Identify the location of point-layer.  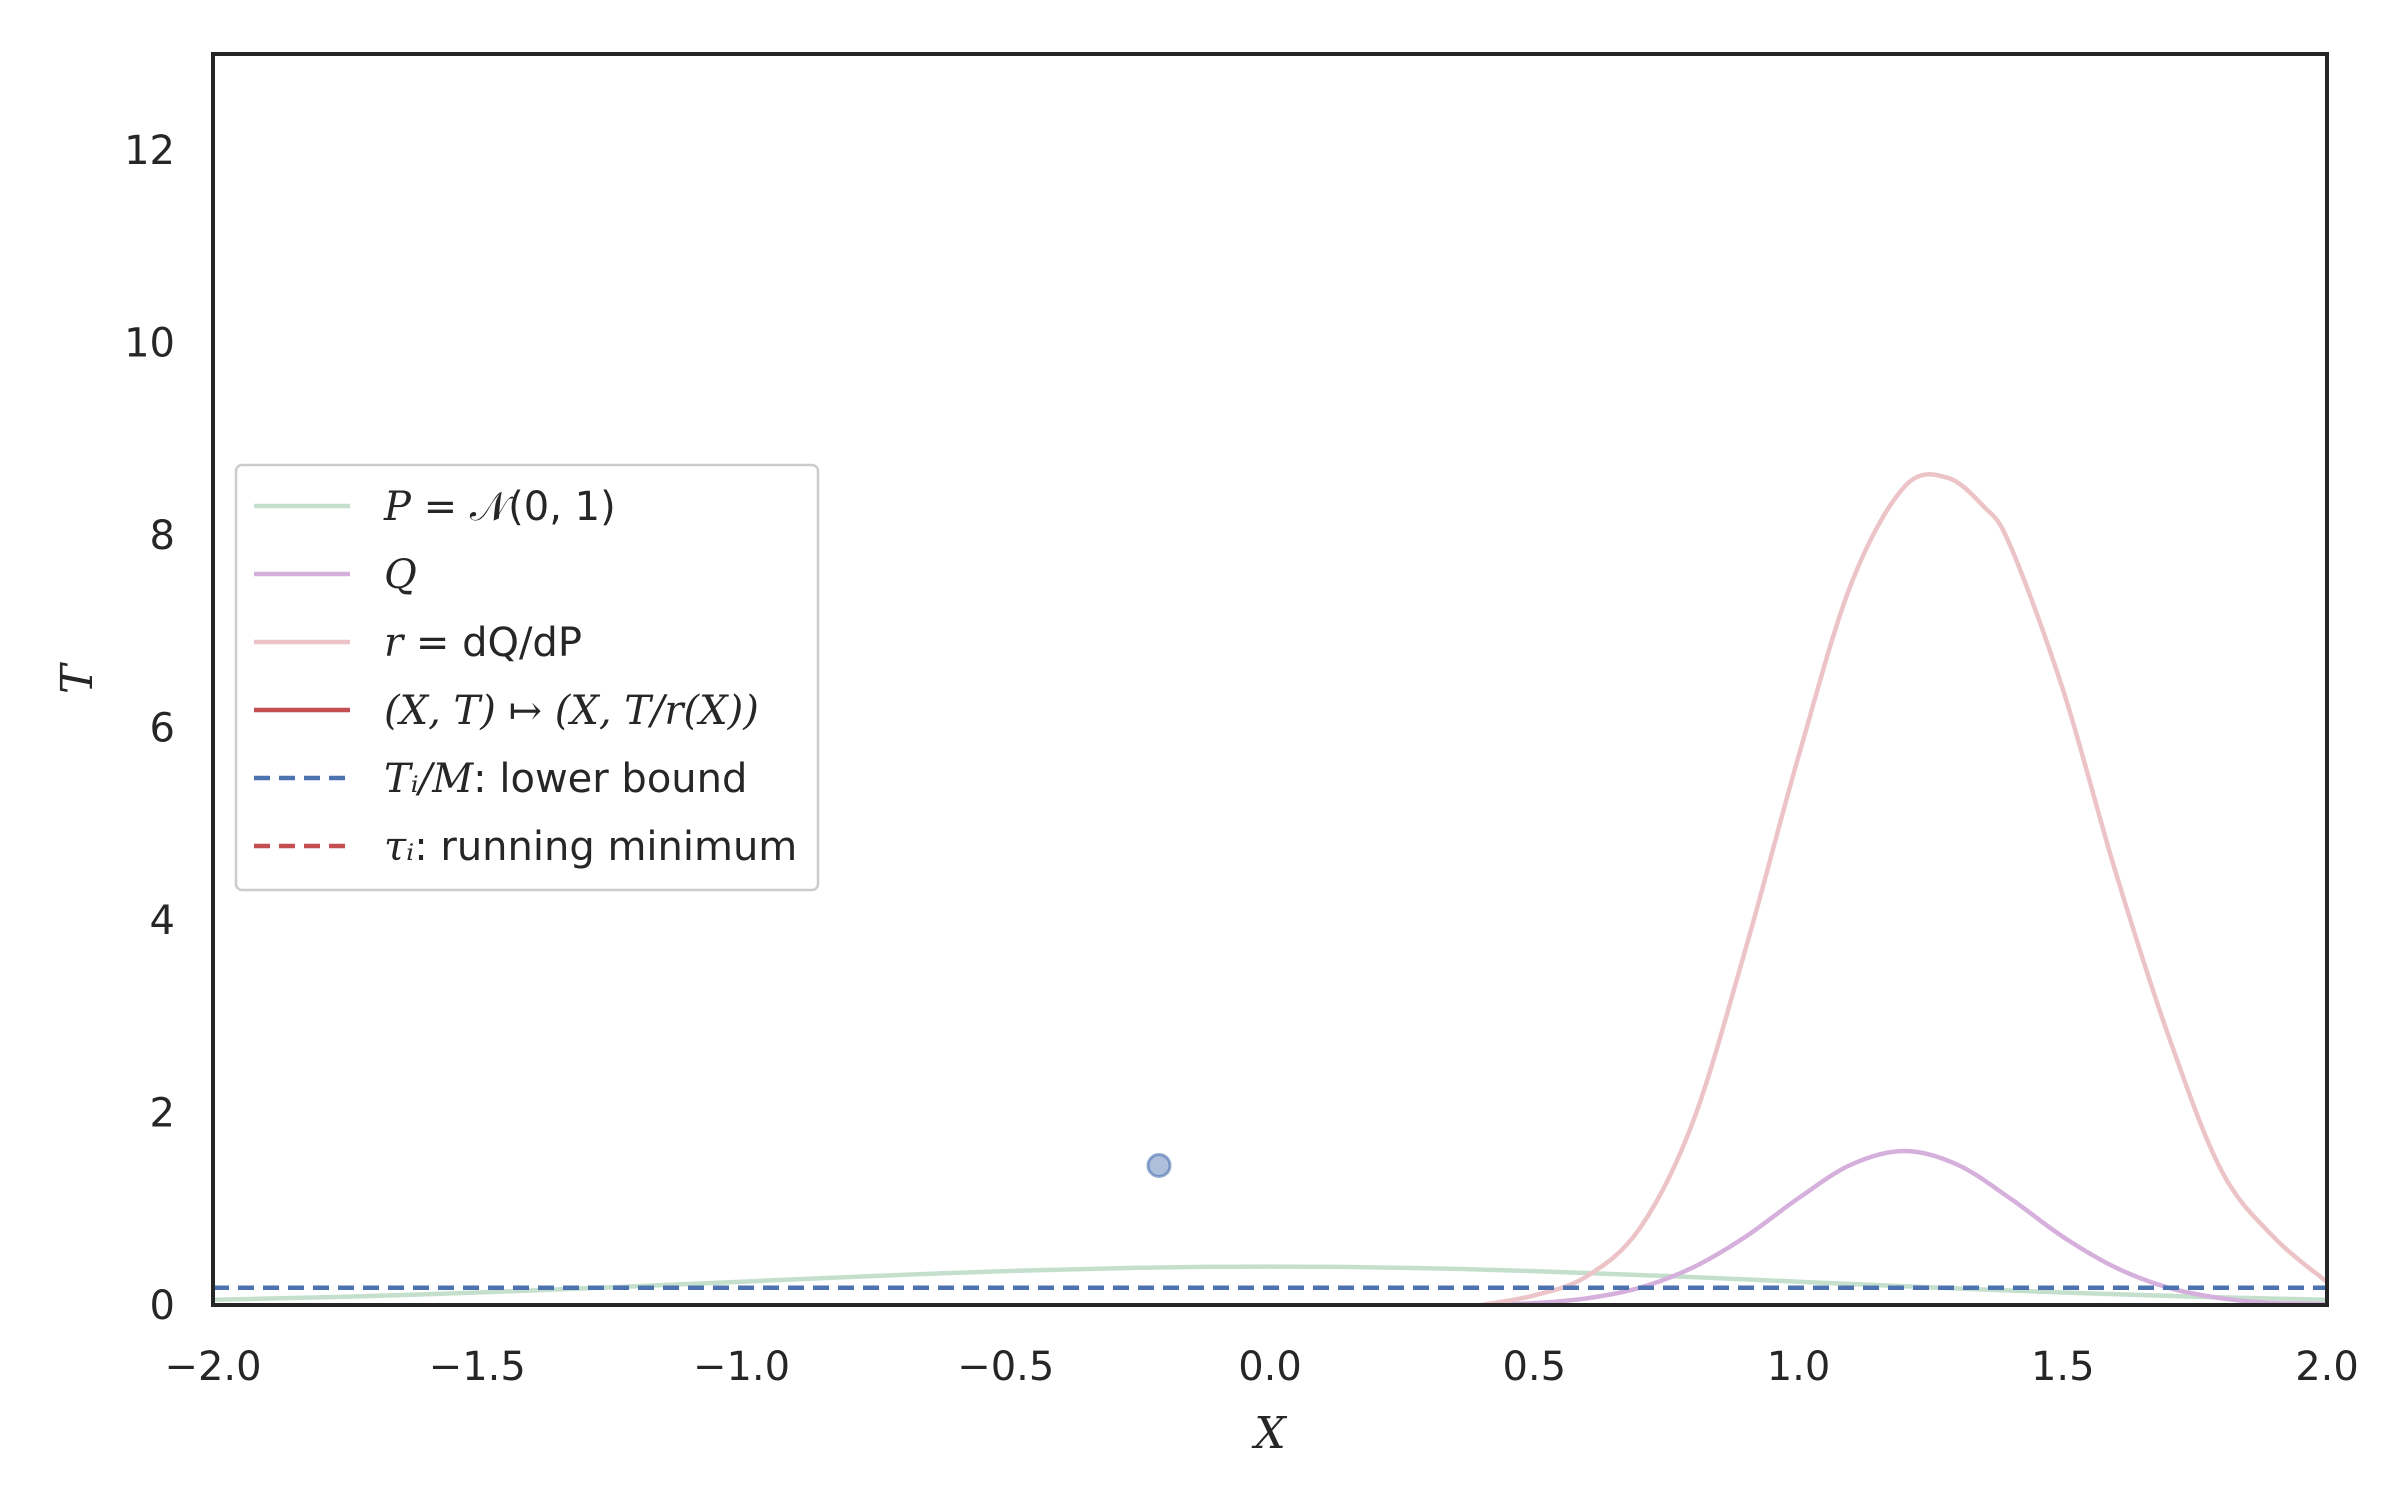
(1159, 1165).